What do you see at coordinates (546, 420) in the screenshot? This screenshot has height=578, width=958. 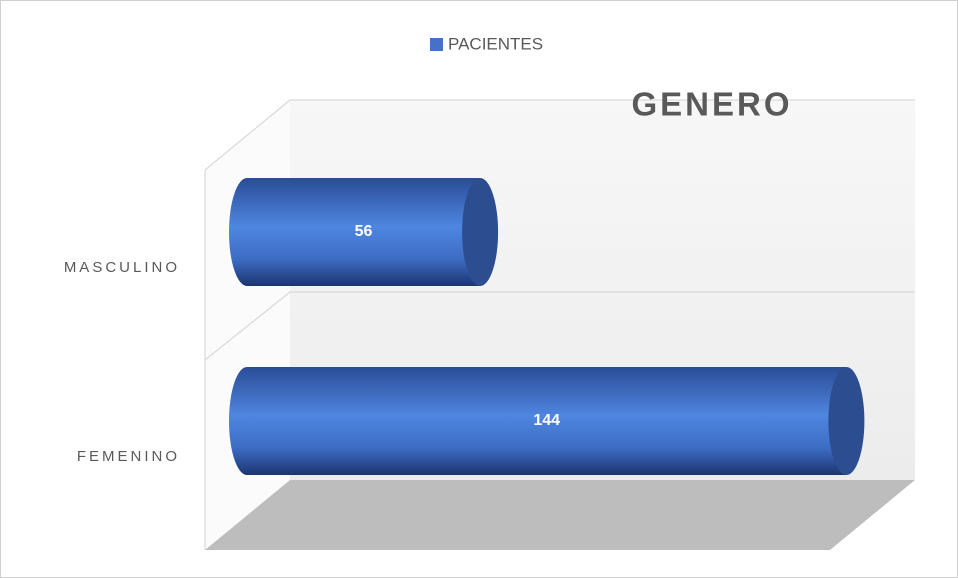 I see `value-label: 144` at bounding box center [546, 420].